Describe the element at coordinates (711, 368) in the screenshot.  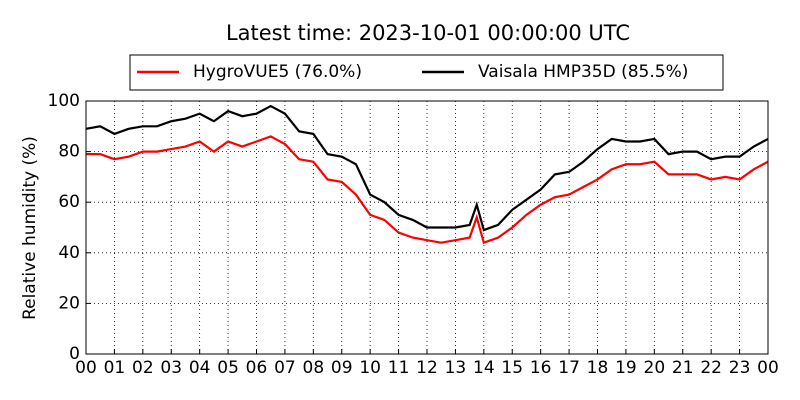
I see `x-tick-label: 22` at that location.